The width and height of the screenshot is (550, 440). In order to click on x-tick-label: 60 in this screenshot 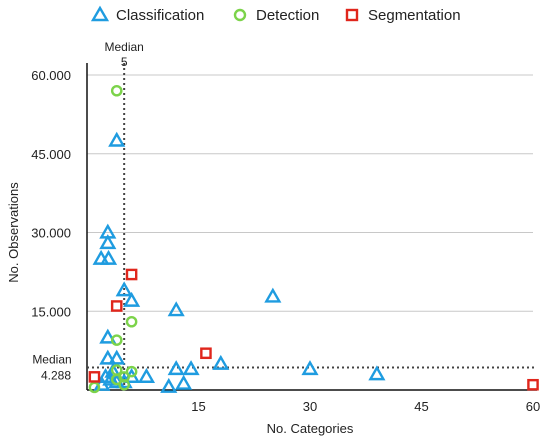, I will do `click(533, 406)`.